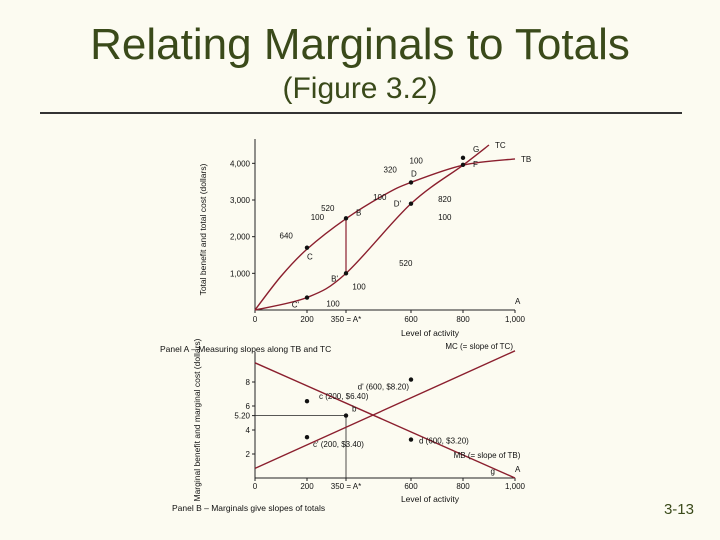  What do you see at coordinates (242, 416) in the screenshot?
I see `y-tick-label: 5.20` at bounding box center [242, 416].